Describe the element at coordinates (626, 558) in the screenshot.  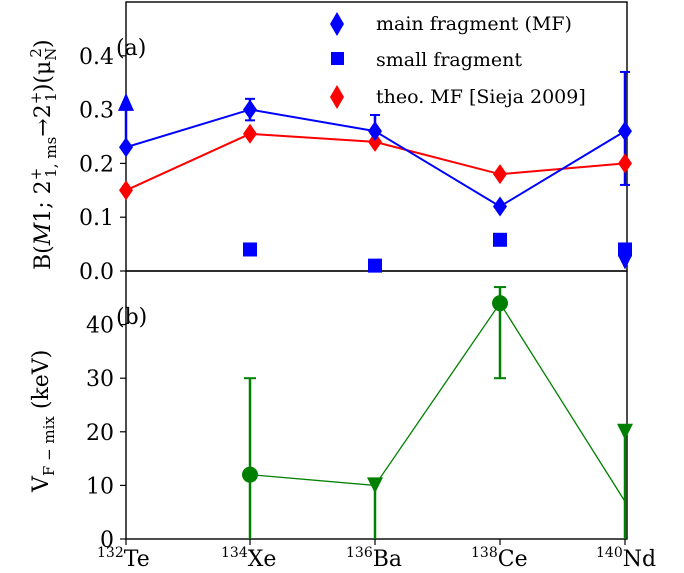
I see `x-tick-label: 140Nd` at that location.